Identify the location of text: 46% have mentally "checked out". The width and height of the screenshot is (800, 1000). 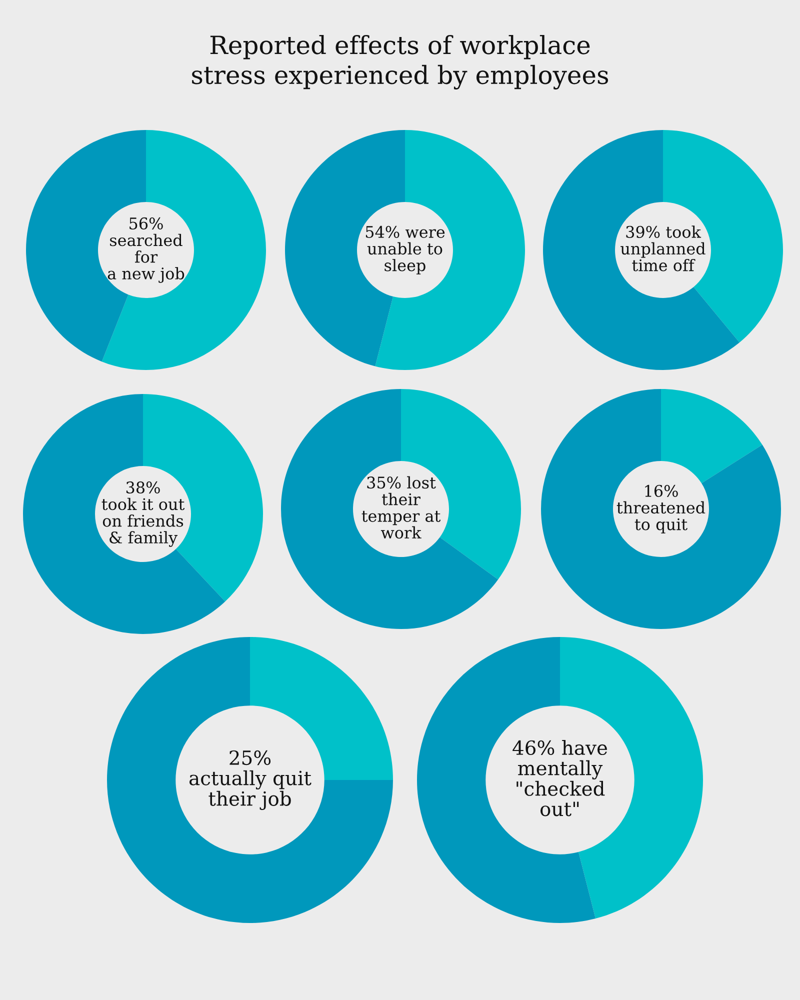
(560, 778).